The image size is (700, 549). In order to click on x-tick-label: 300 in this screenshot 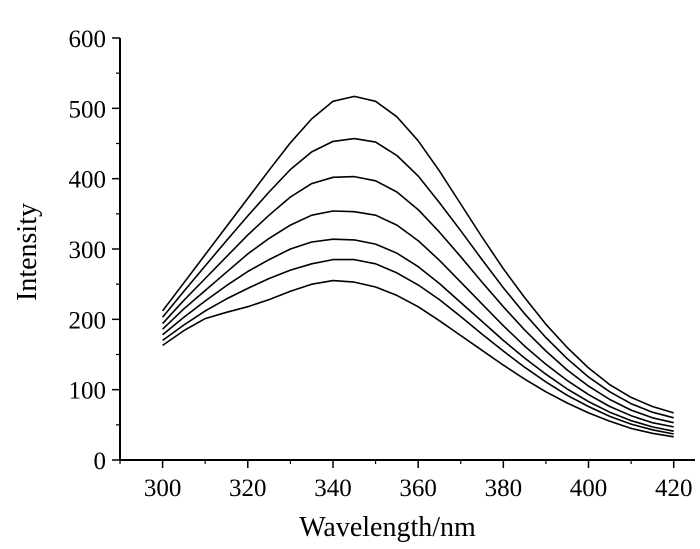, I will do `click(163, 488)`.